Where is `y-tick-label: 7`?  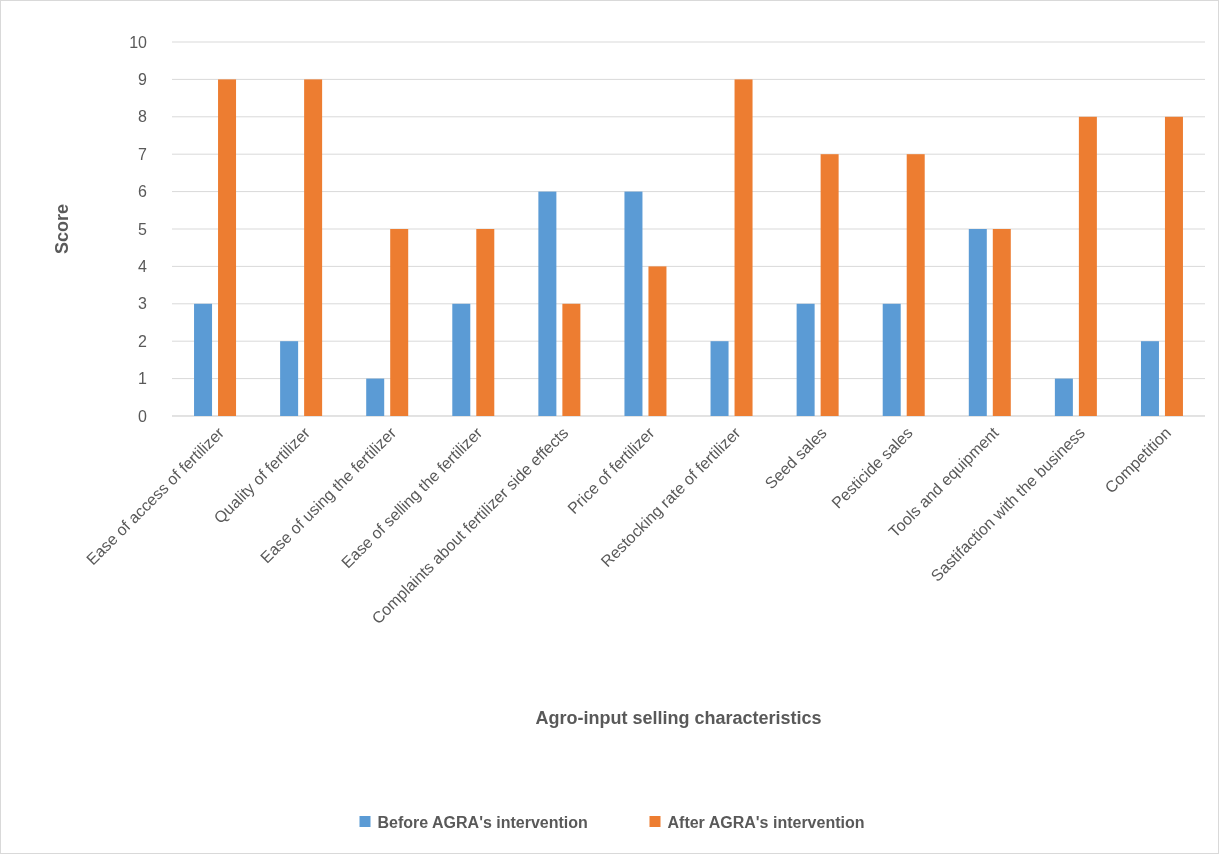 y-tick-label: 7 is located at coordinates (143, 154).